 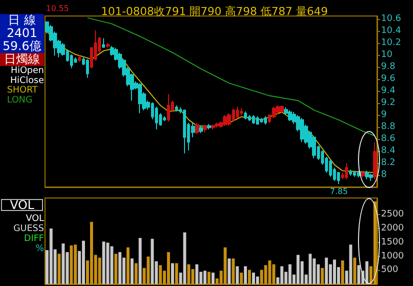 What do you see at coordinates (388, 91) in the screenshot?
I see `y-tick-label: 9.4` at bounding box center [388, 91].